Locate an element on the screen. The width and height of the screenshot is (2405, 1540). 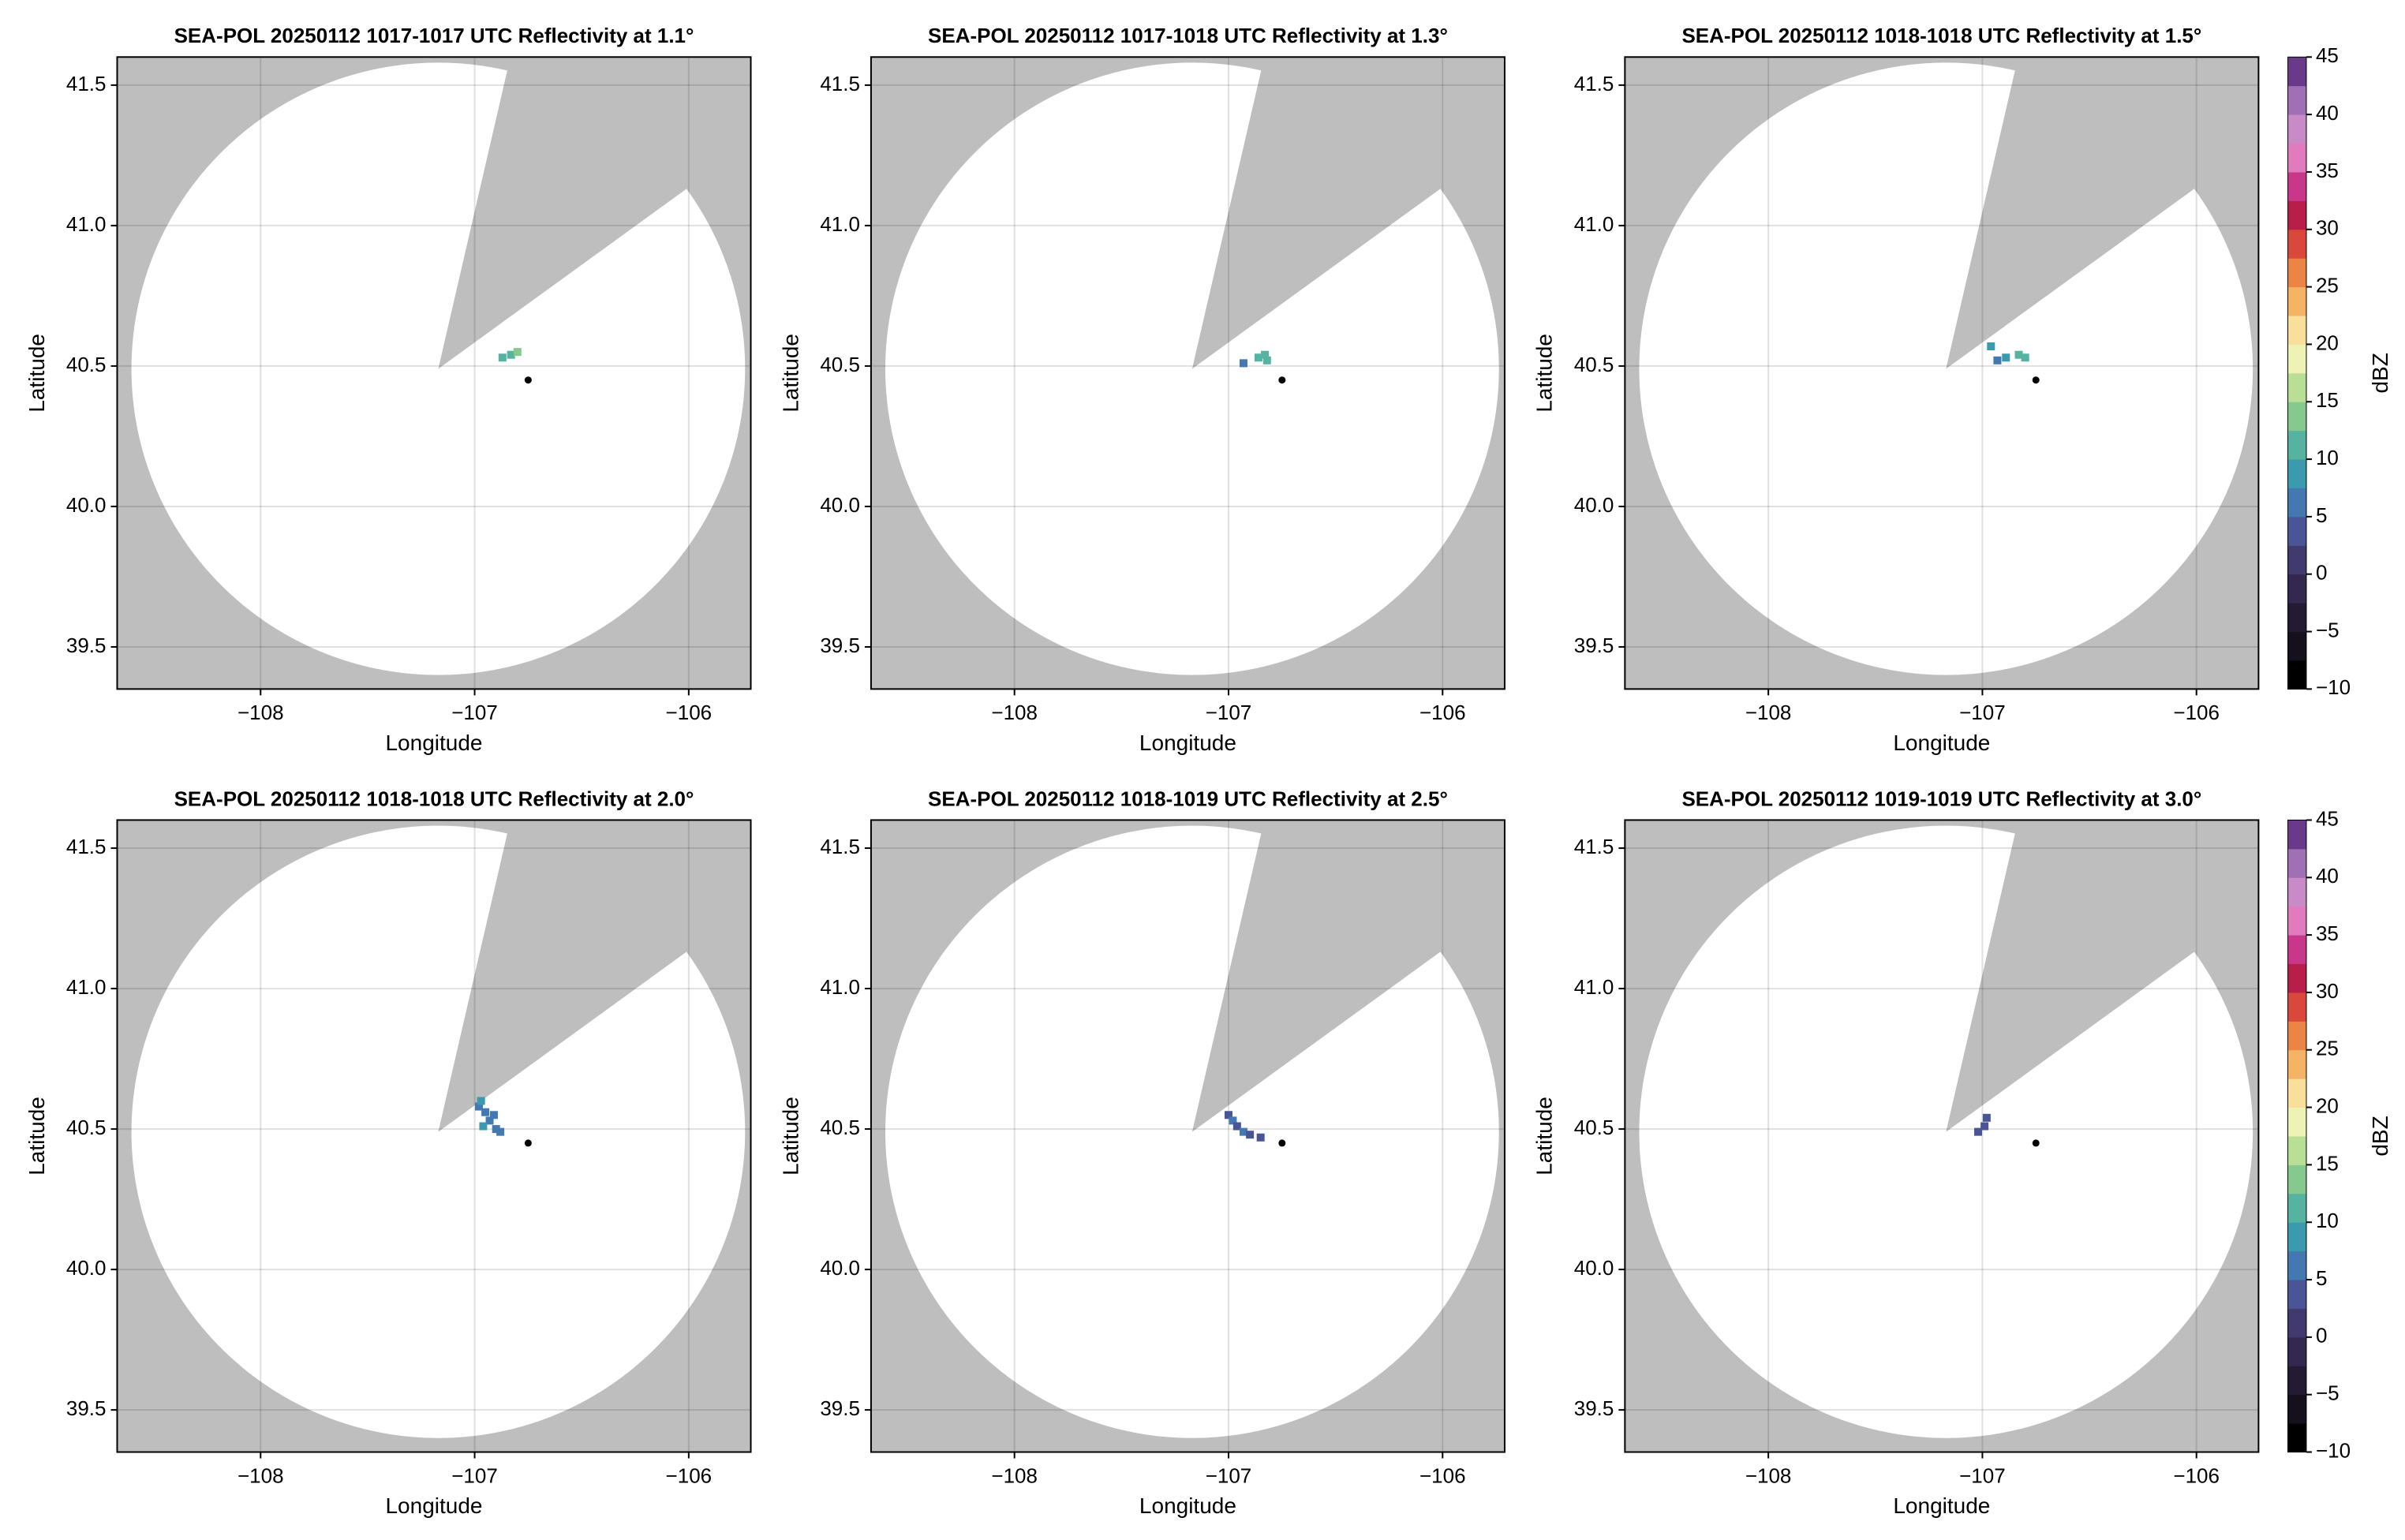
colorbar-tick-label: 25 is located at coordinates (2327, 285).